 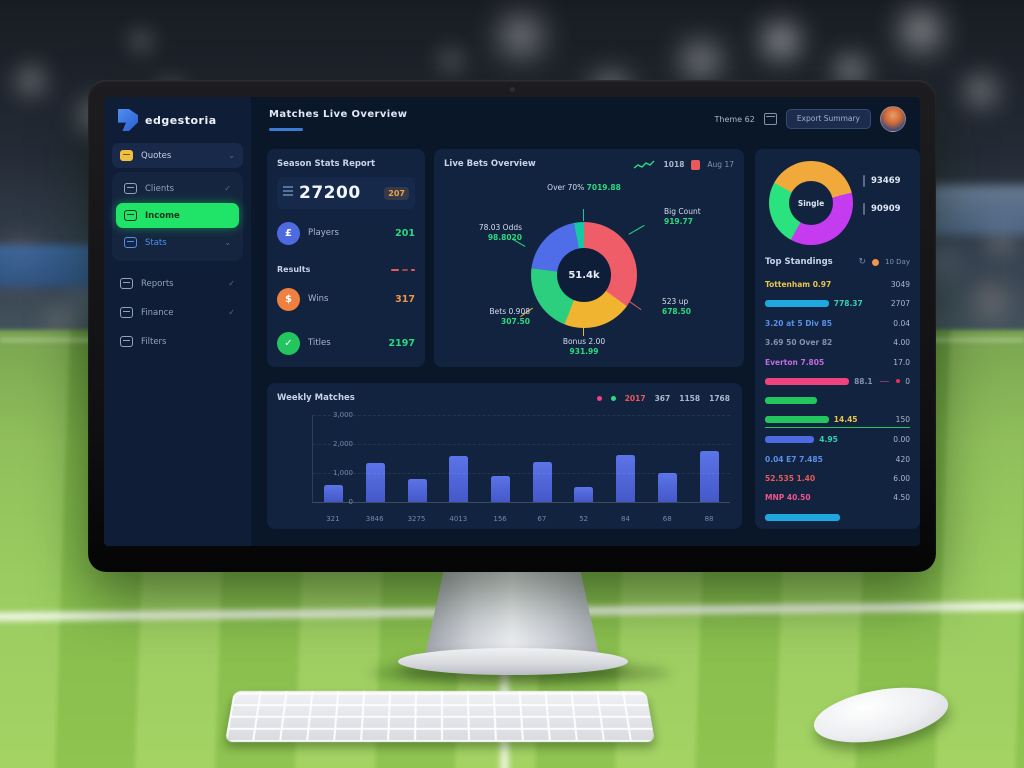 I want to click on bar-chart-card: Weekly Matches 2017 367 1158 1768, so click(x=504, y=456).